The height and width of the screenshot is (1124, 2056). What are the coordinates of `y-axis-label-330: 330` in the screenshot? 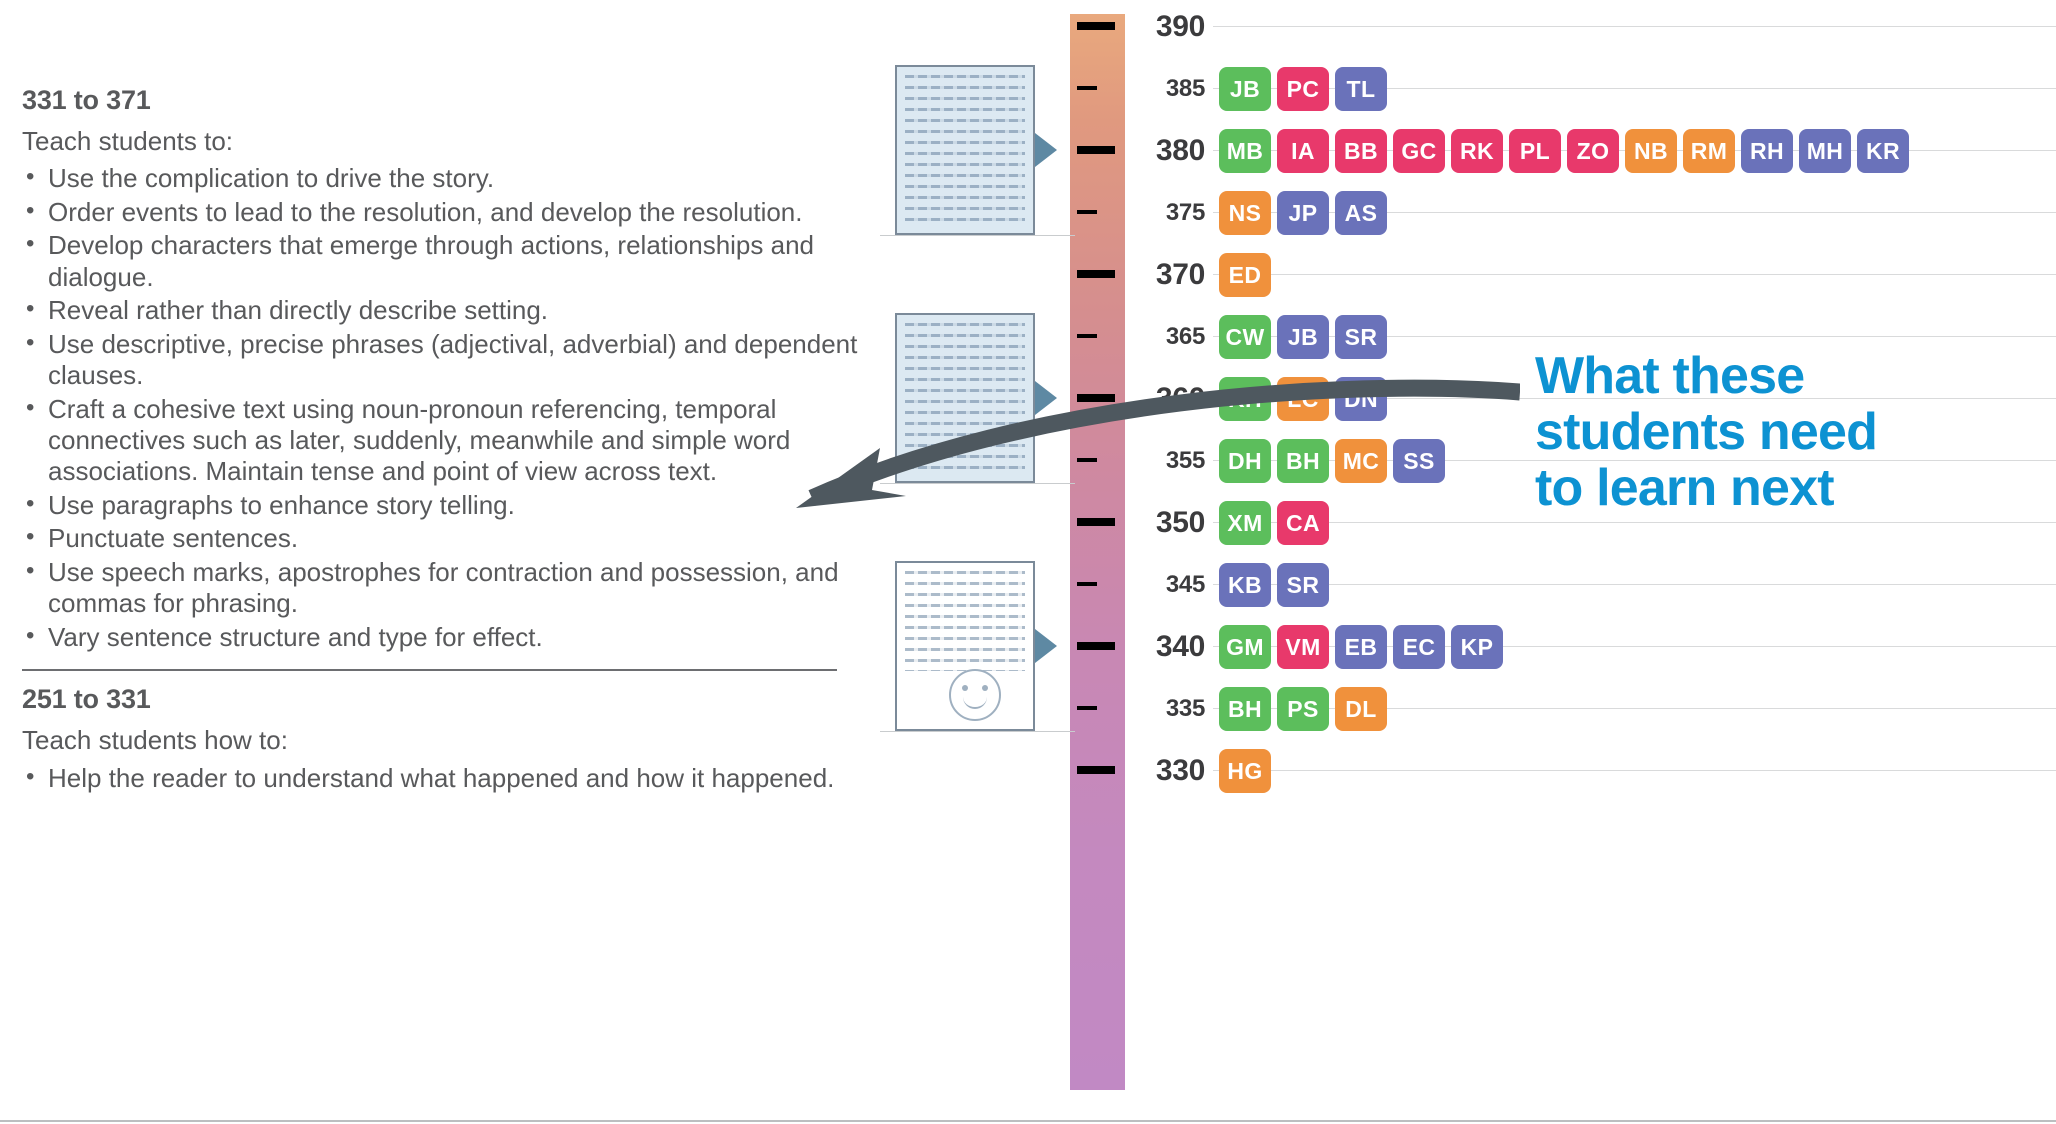 It's located at (1180, 770).